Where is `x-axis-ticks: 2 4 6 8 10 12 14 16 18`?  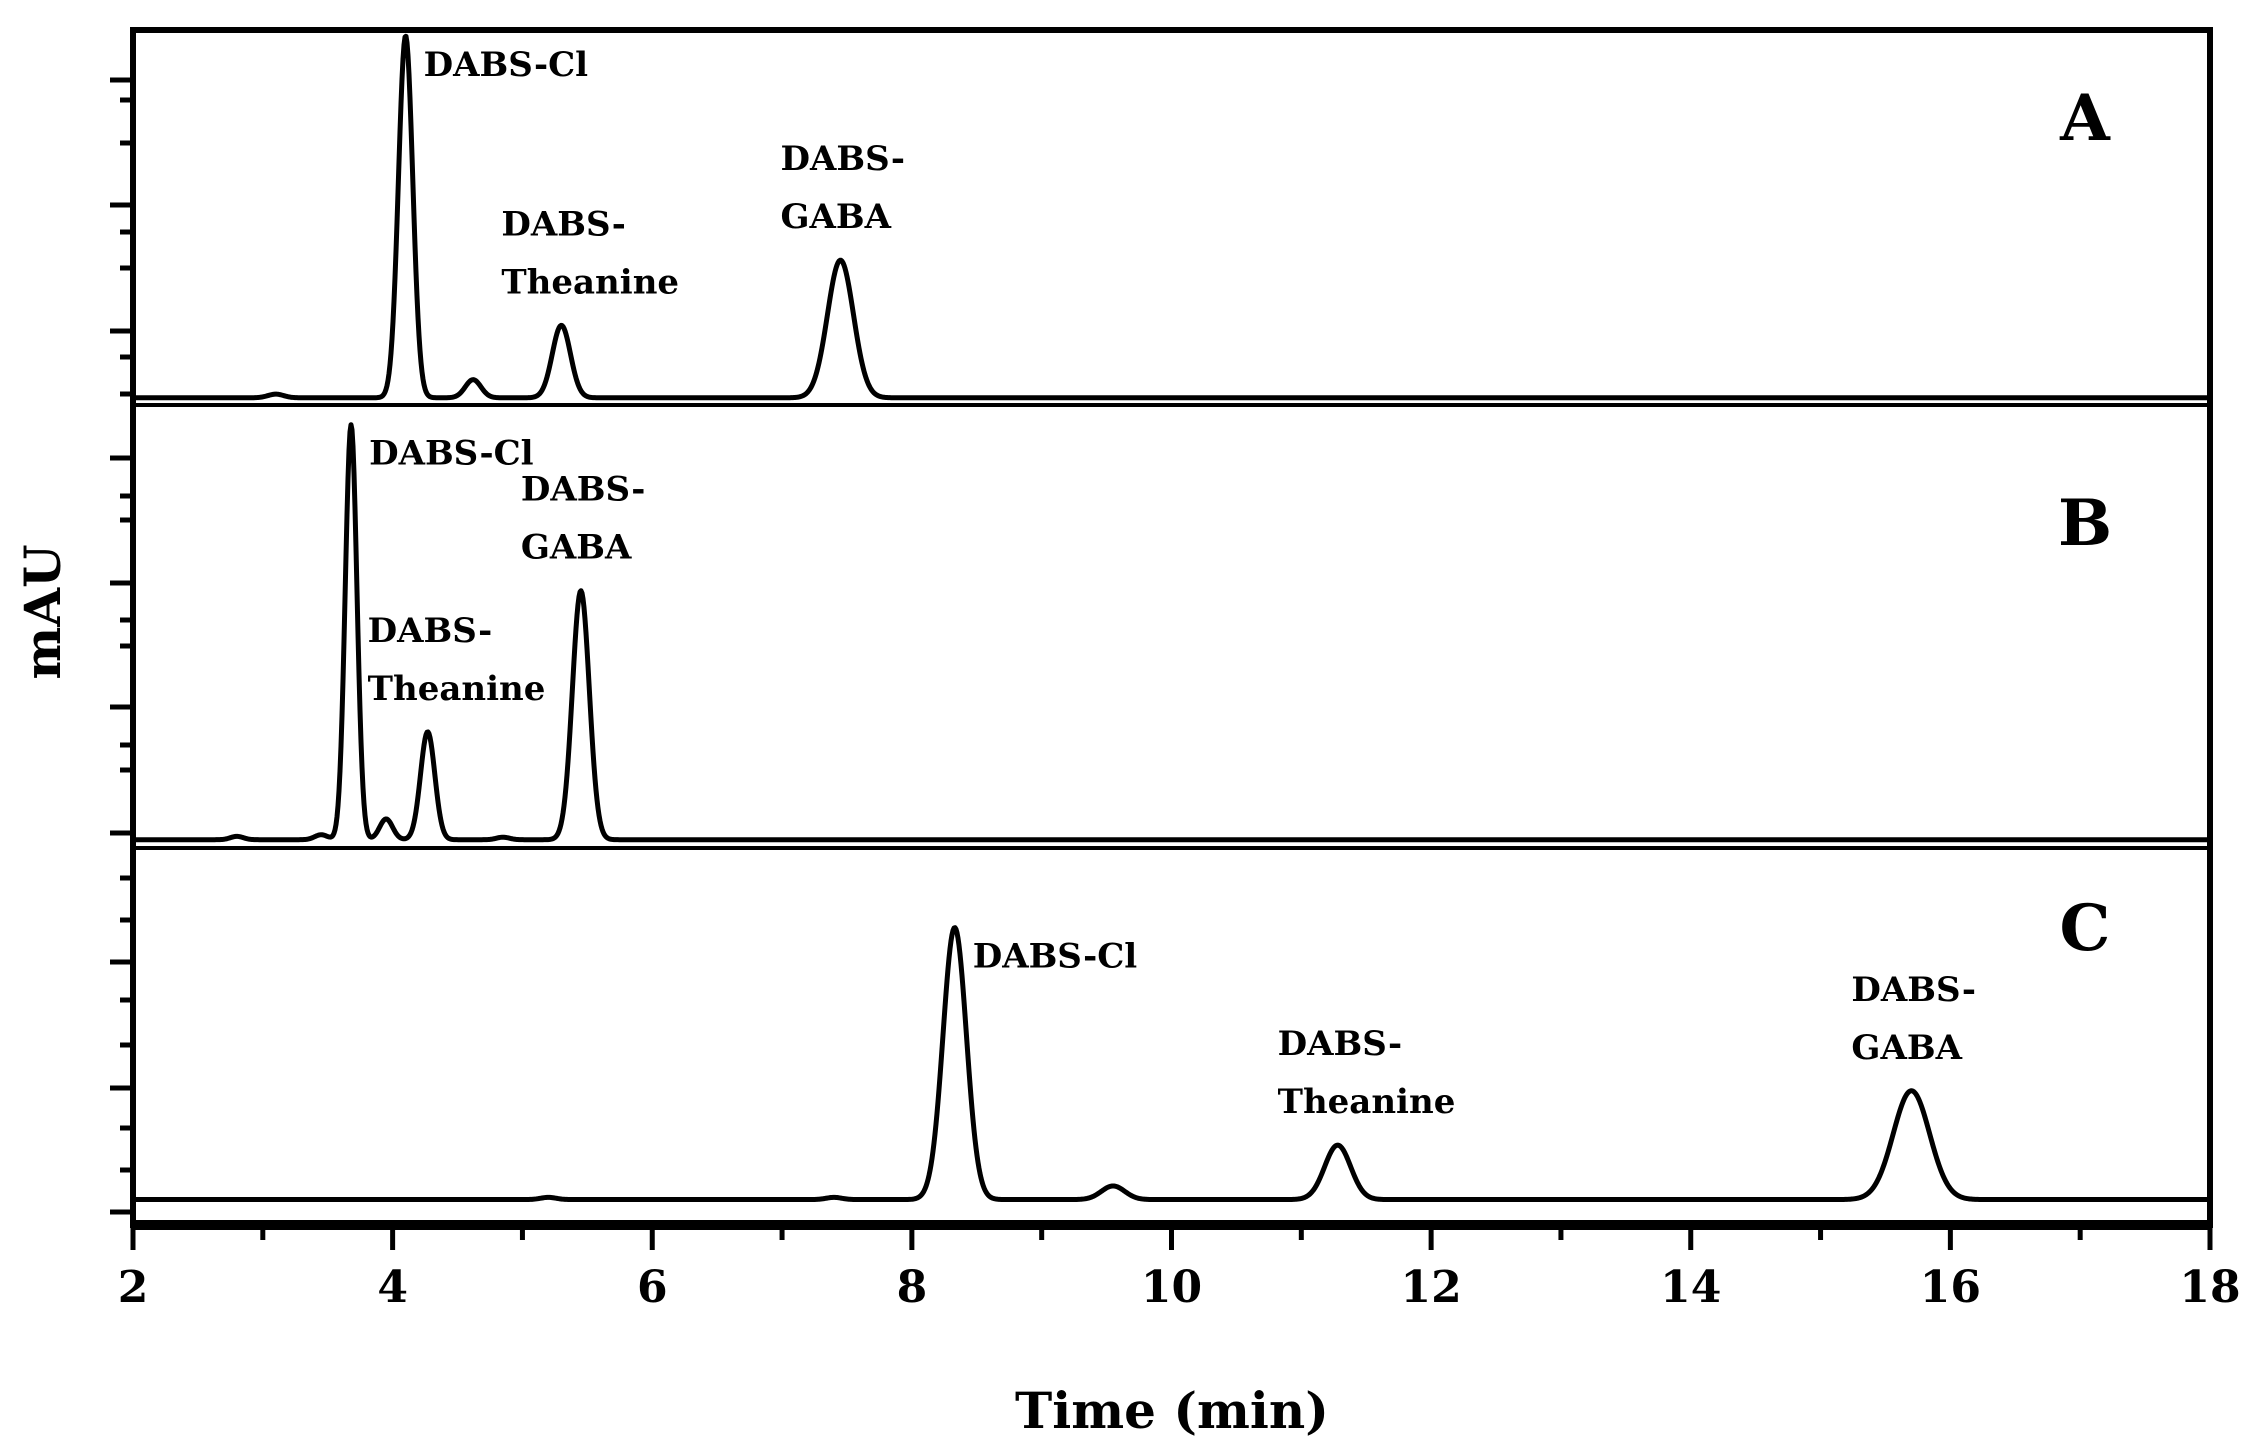 x-axis-ticks: 2 4 6 8 10 12 14 16 18 is located at coordinates (1179, 1269).